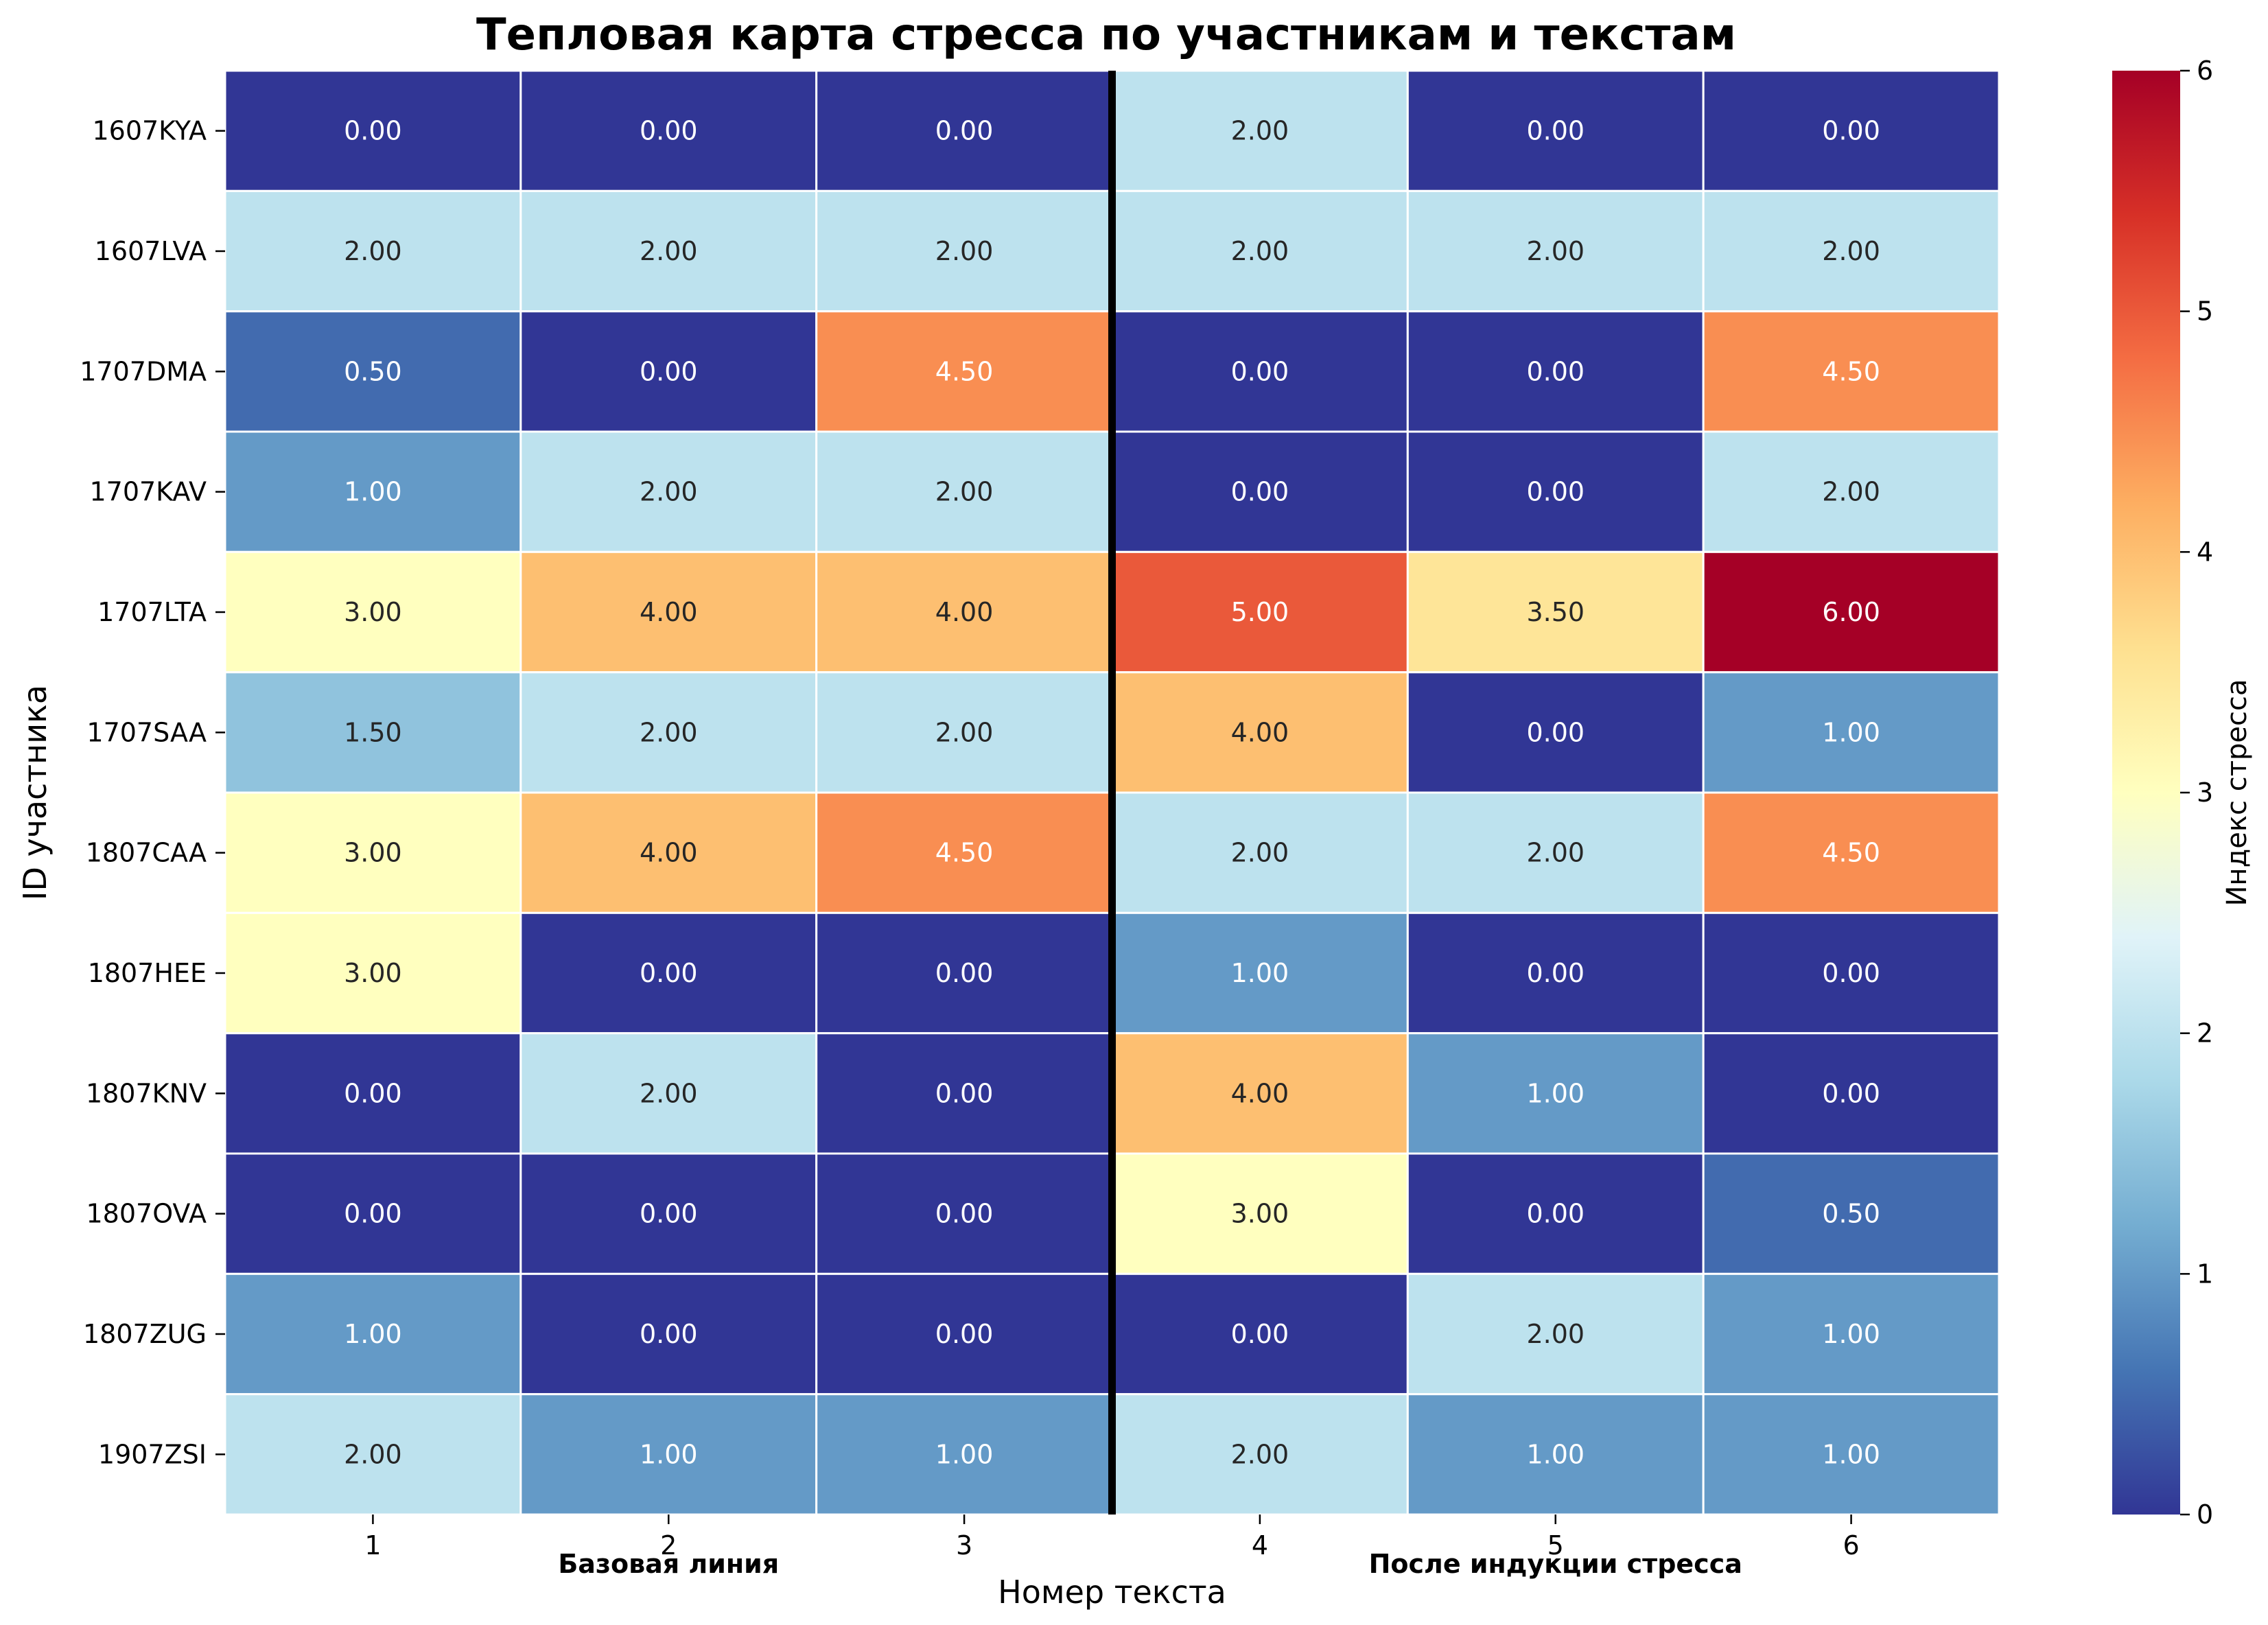 The image size is (2268, 1625). I want to click on colorbar-tick-label: 4, so click(2205, 552).